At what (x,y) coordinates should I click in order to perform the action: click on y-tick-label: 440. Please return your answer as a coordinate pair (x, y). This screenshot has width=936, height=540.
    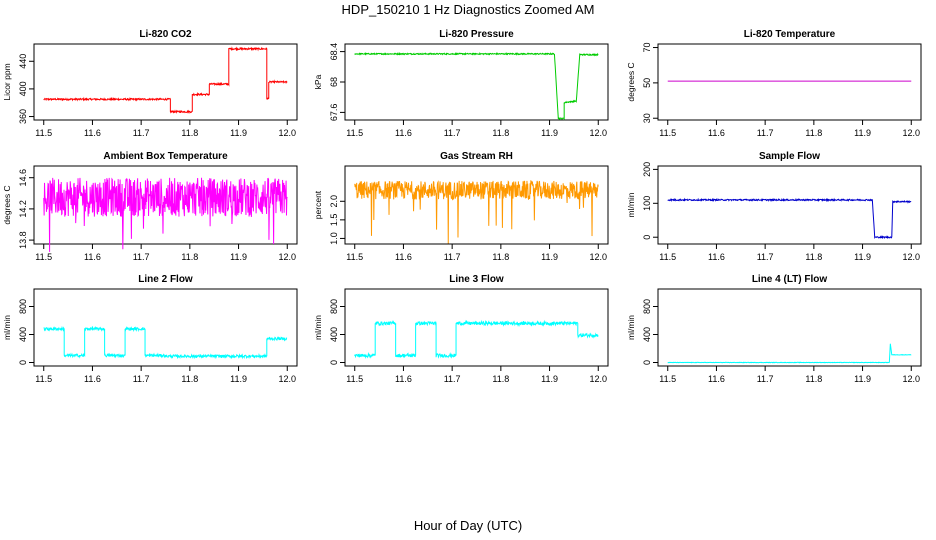
    Looking at the image, I should click on (23, 61).